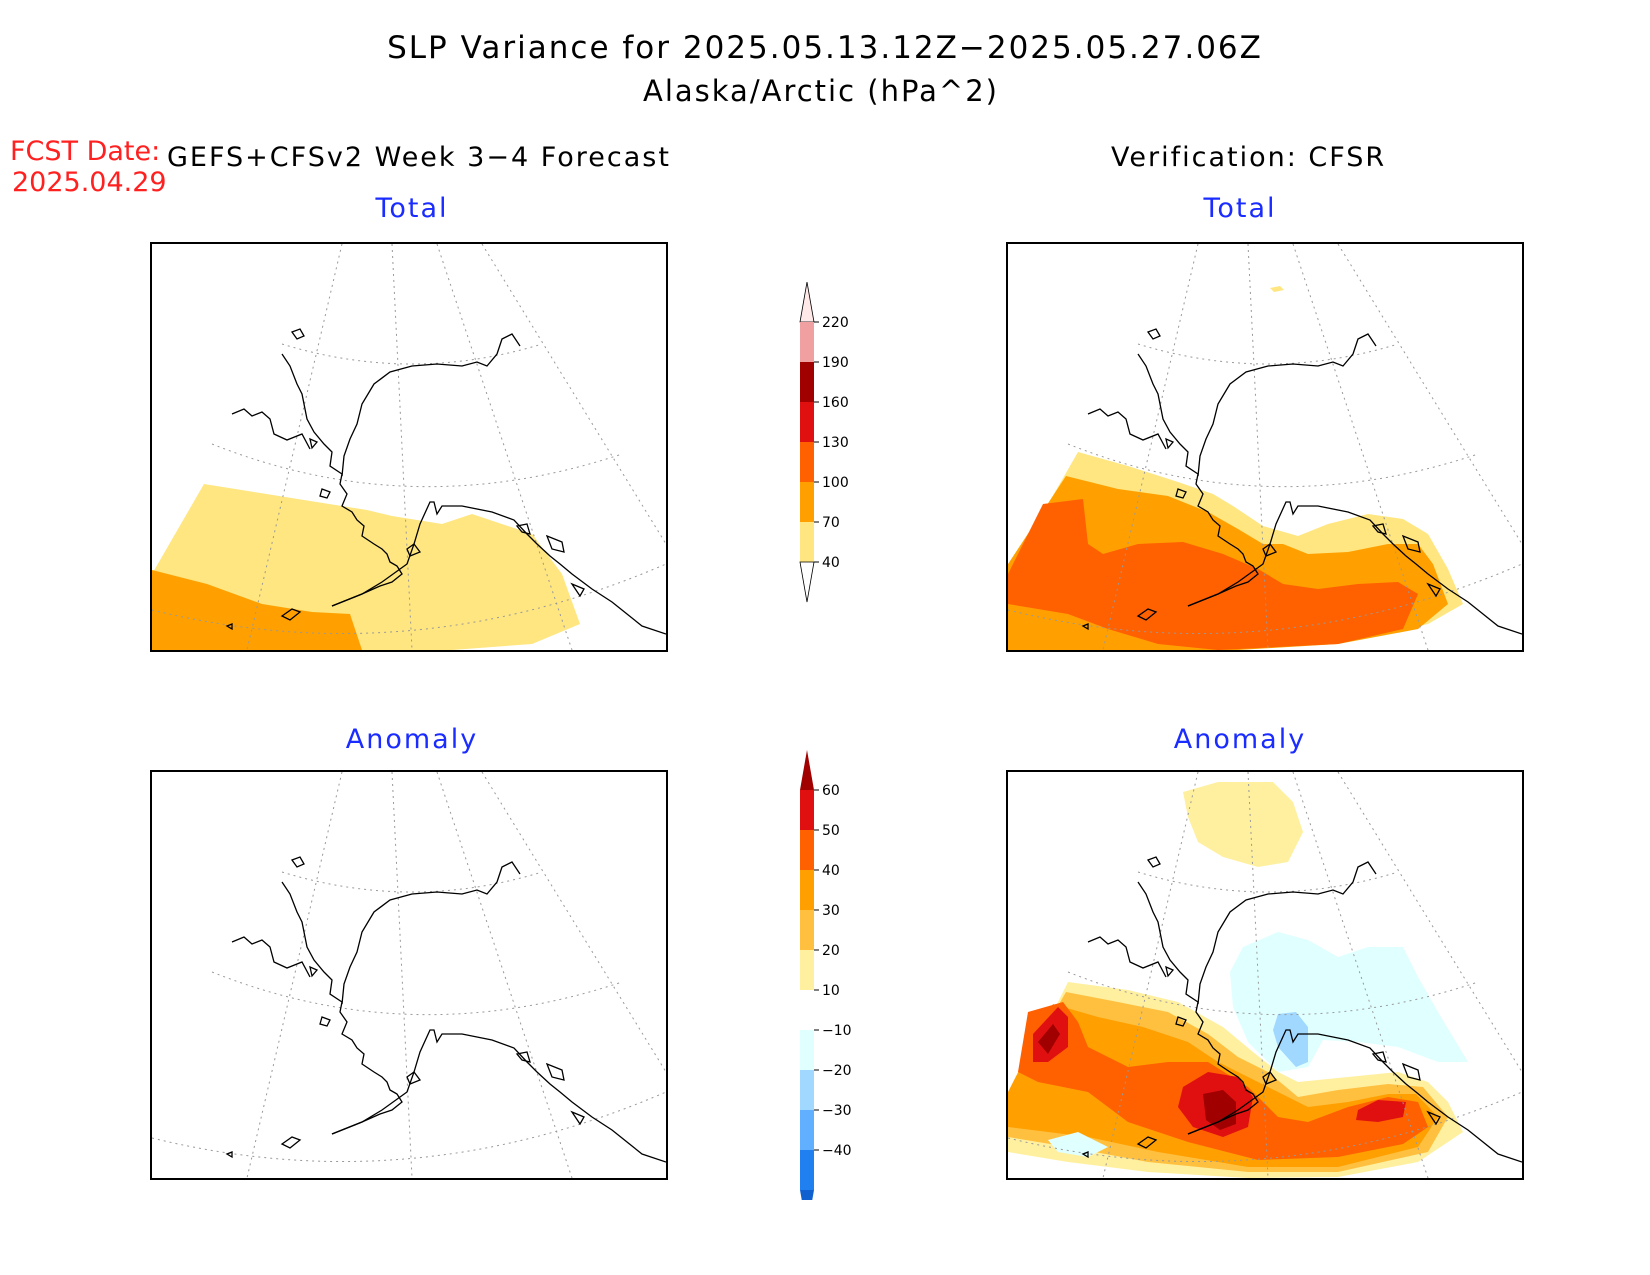 Image resolution: width=1650 pixels, height=1275 pixels. Describe the element at coordinates (412, 208) in the screenshot. I see `panel-title-forecast-total: Total` at that location.